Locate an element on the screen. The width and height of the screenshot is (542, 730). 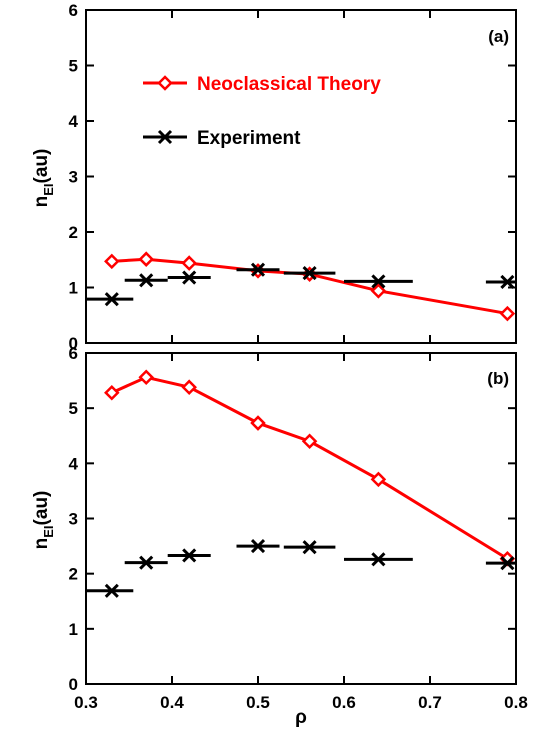
legend-marker-theory is located at coordinates (165, 83).